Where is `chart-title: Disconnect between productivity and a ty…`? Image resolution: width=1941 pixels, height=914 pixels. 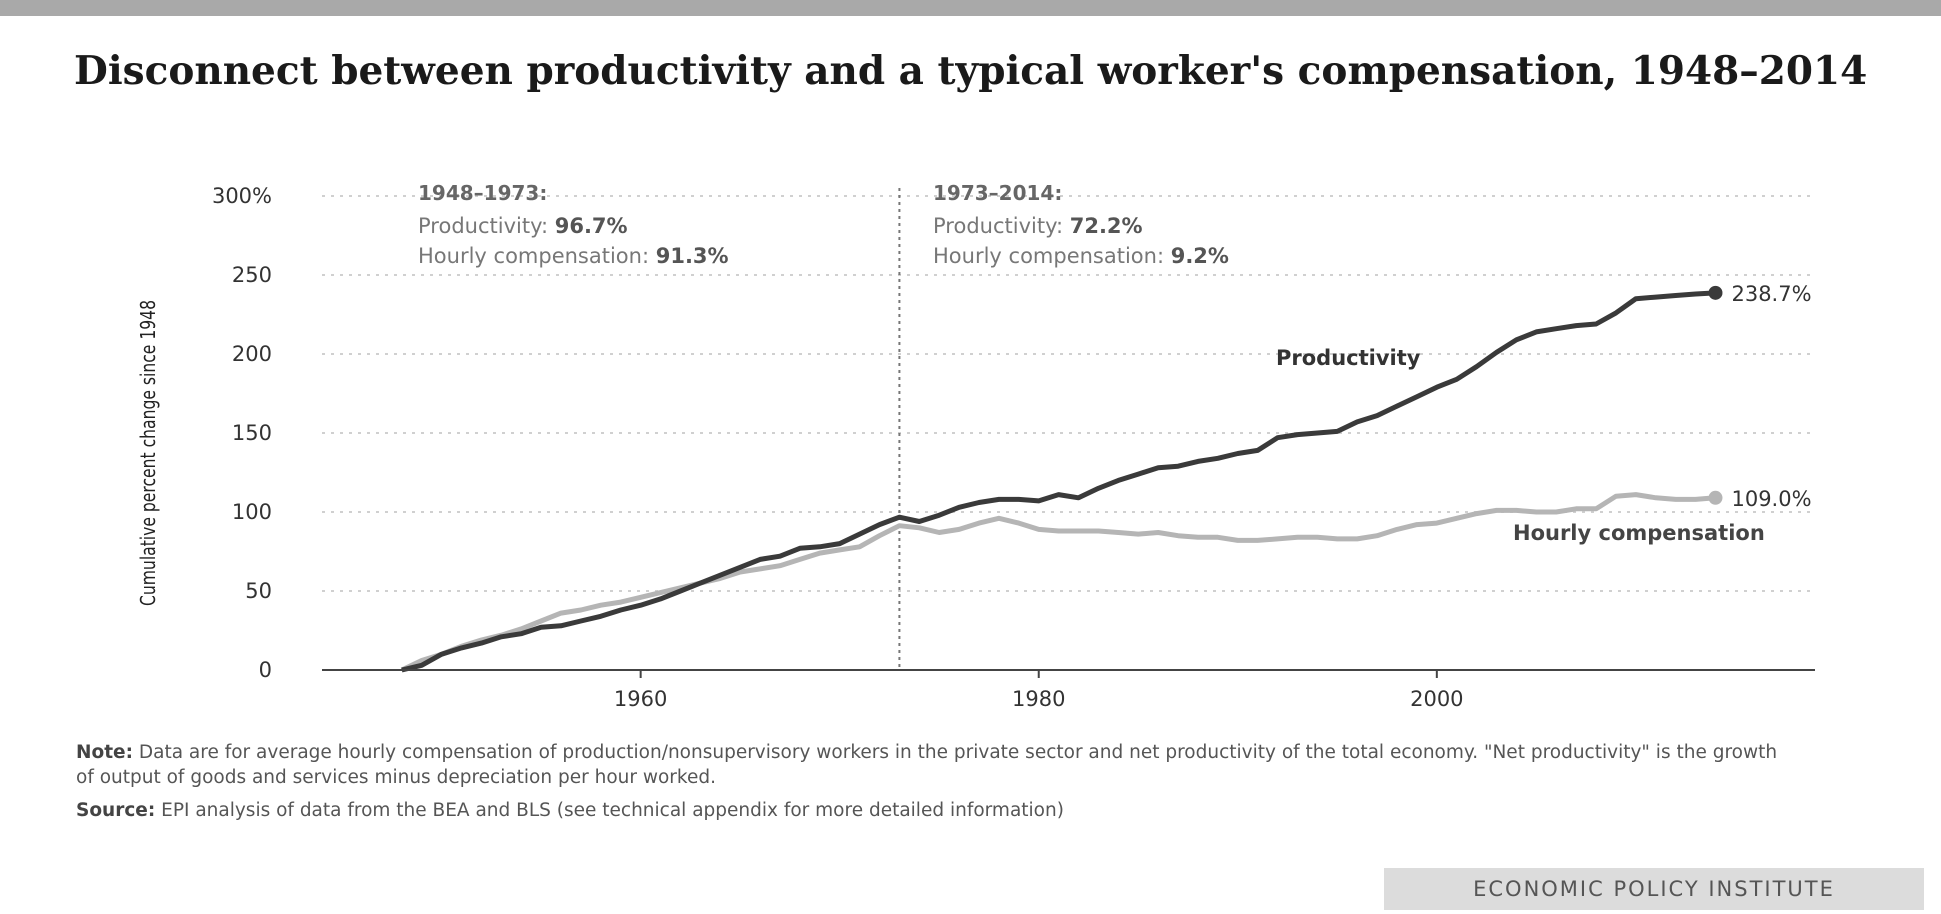
chart-title: Disconnect between productivity and a ty… is located at coordinates (971, 71).